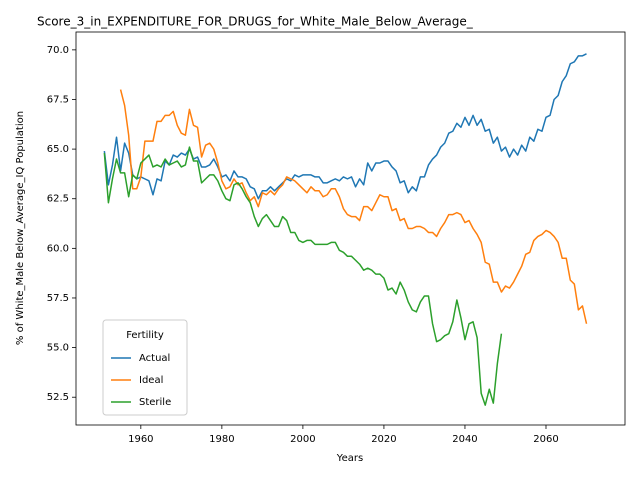 This screenshot has height=480, width=640. What do you see at coordinates (140, 439) in the screenshot?
I see `x-tick-label: 1960` at bounding box center [140, 439].